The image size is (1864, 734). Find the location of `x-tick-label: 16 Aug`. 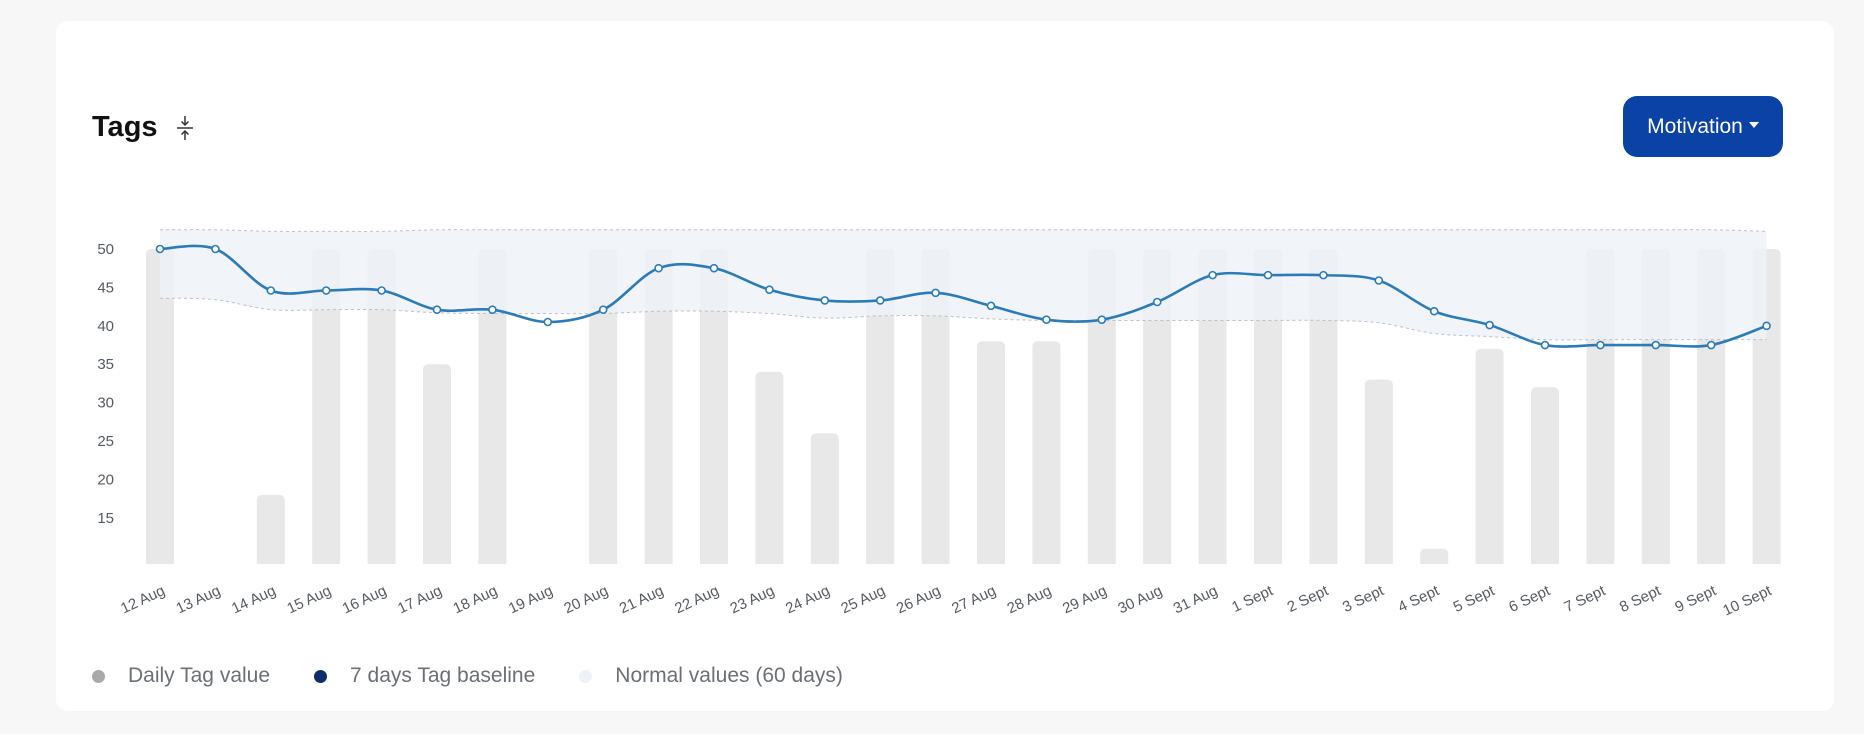

x-tick-label: 16 Aug is located at coordinates (365, 599).